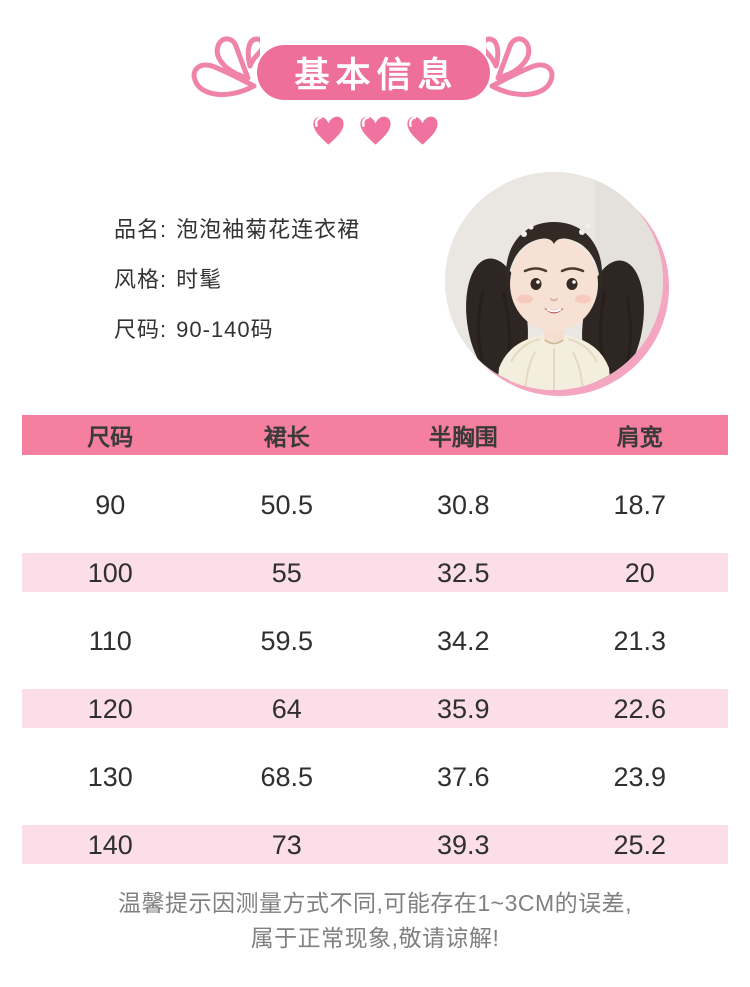  I want to click on wing-right-icon, so click(520, 67).